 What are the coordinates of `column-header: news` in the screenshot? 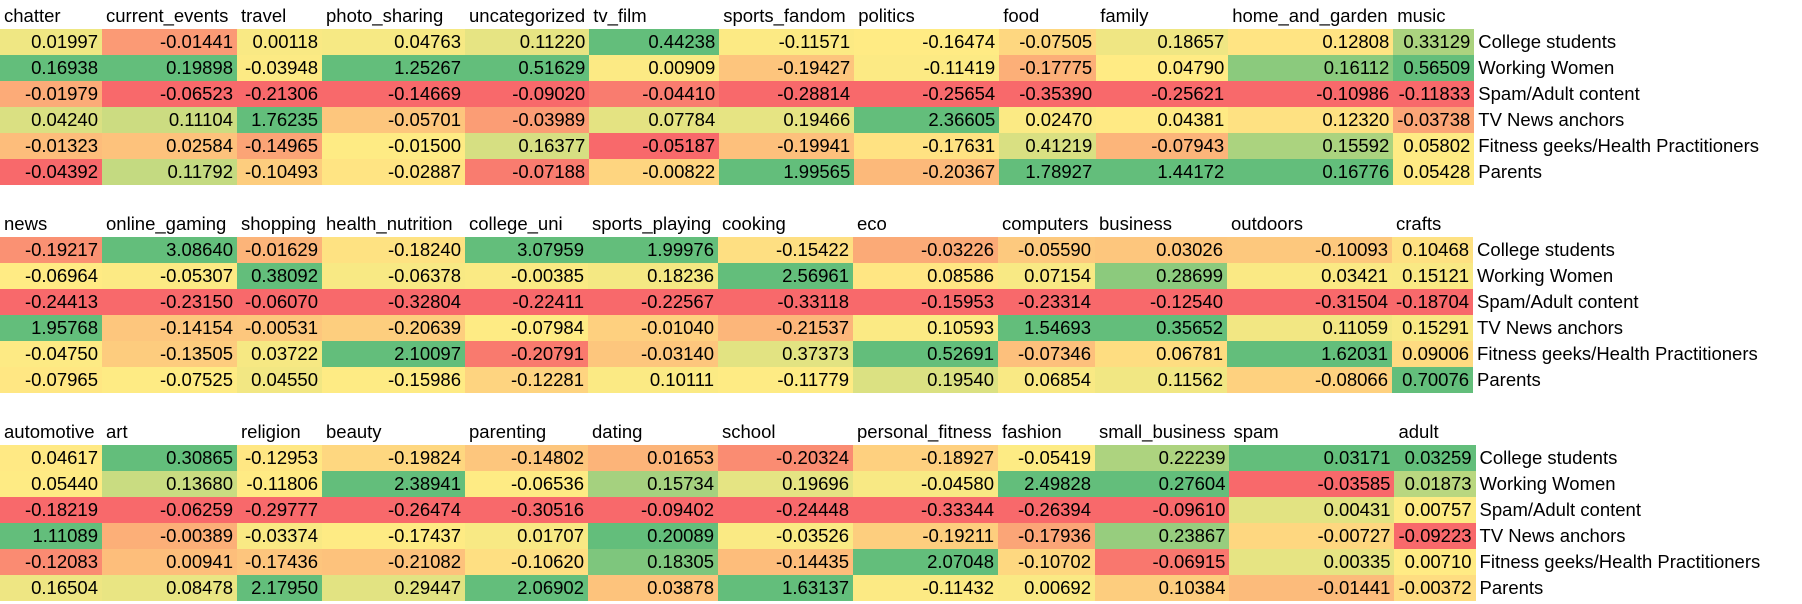 It's located at (51, 224).